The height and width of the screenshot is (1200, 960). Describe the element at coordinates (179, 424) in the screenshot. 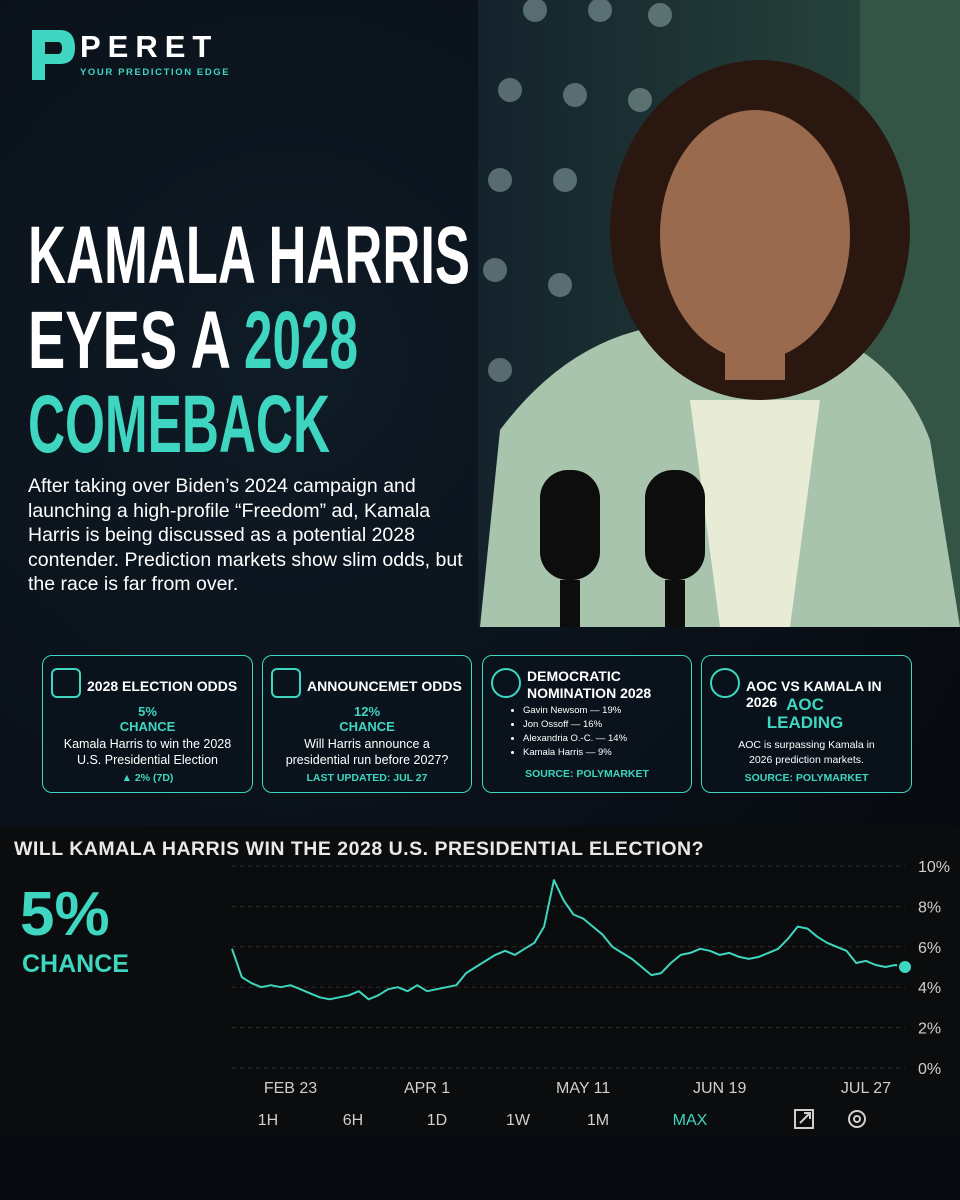

I see `headline-line: COMEBACK` at that location.